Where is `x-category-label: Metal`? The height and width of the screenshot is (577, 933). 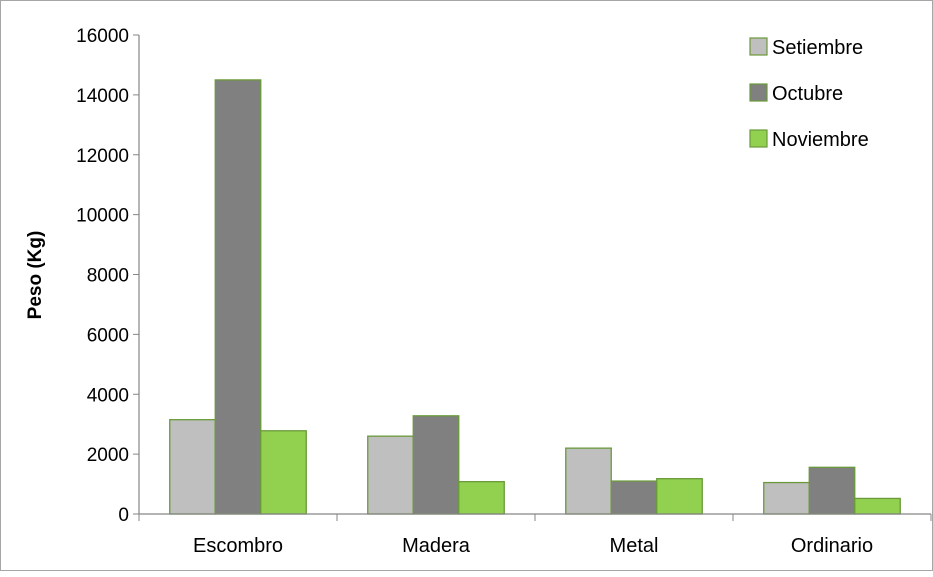 x-category-label: Metal is located at coordinates (634, 546).